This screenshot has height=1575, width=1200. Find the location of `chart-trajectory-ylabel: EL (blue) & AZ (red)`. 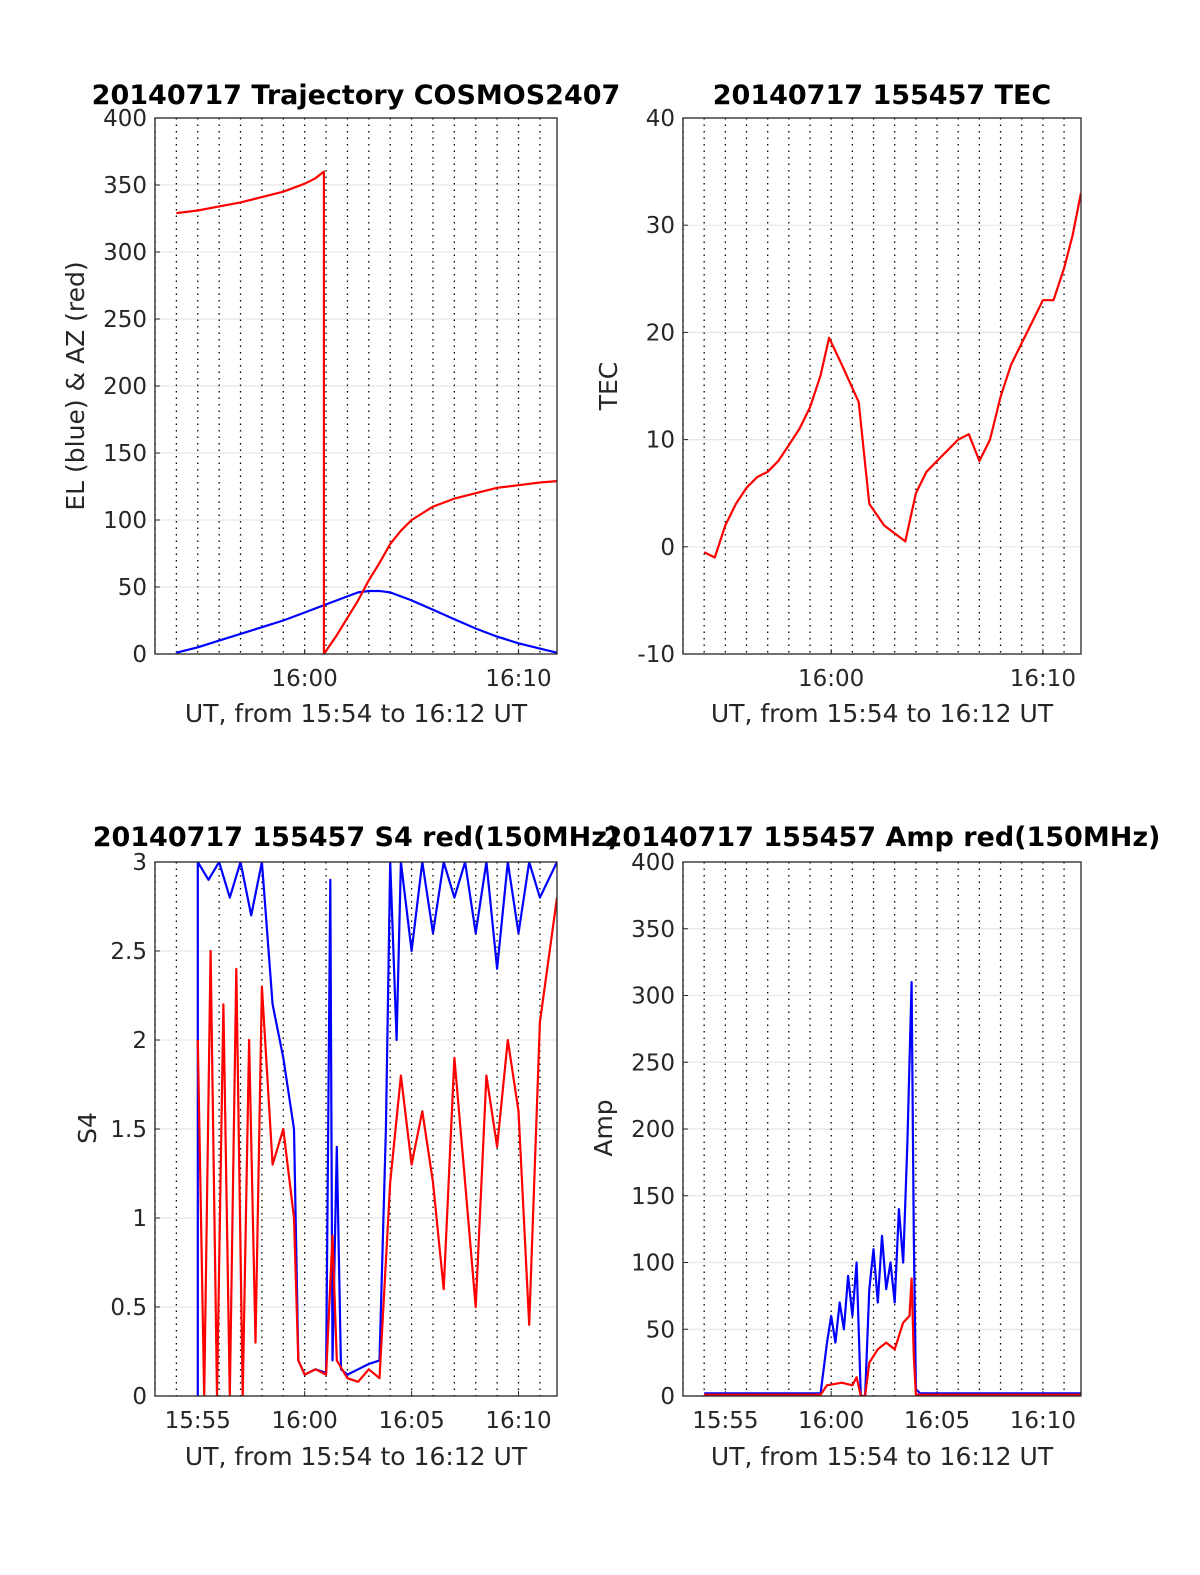

chart-trajectory-ylabel: EL (blue) & AZ (red) is located at coordinates (75, 385).